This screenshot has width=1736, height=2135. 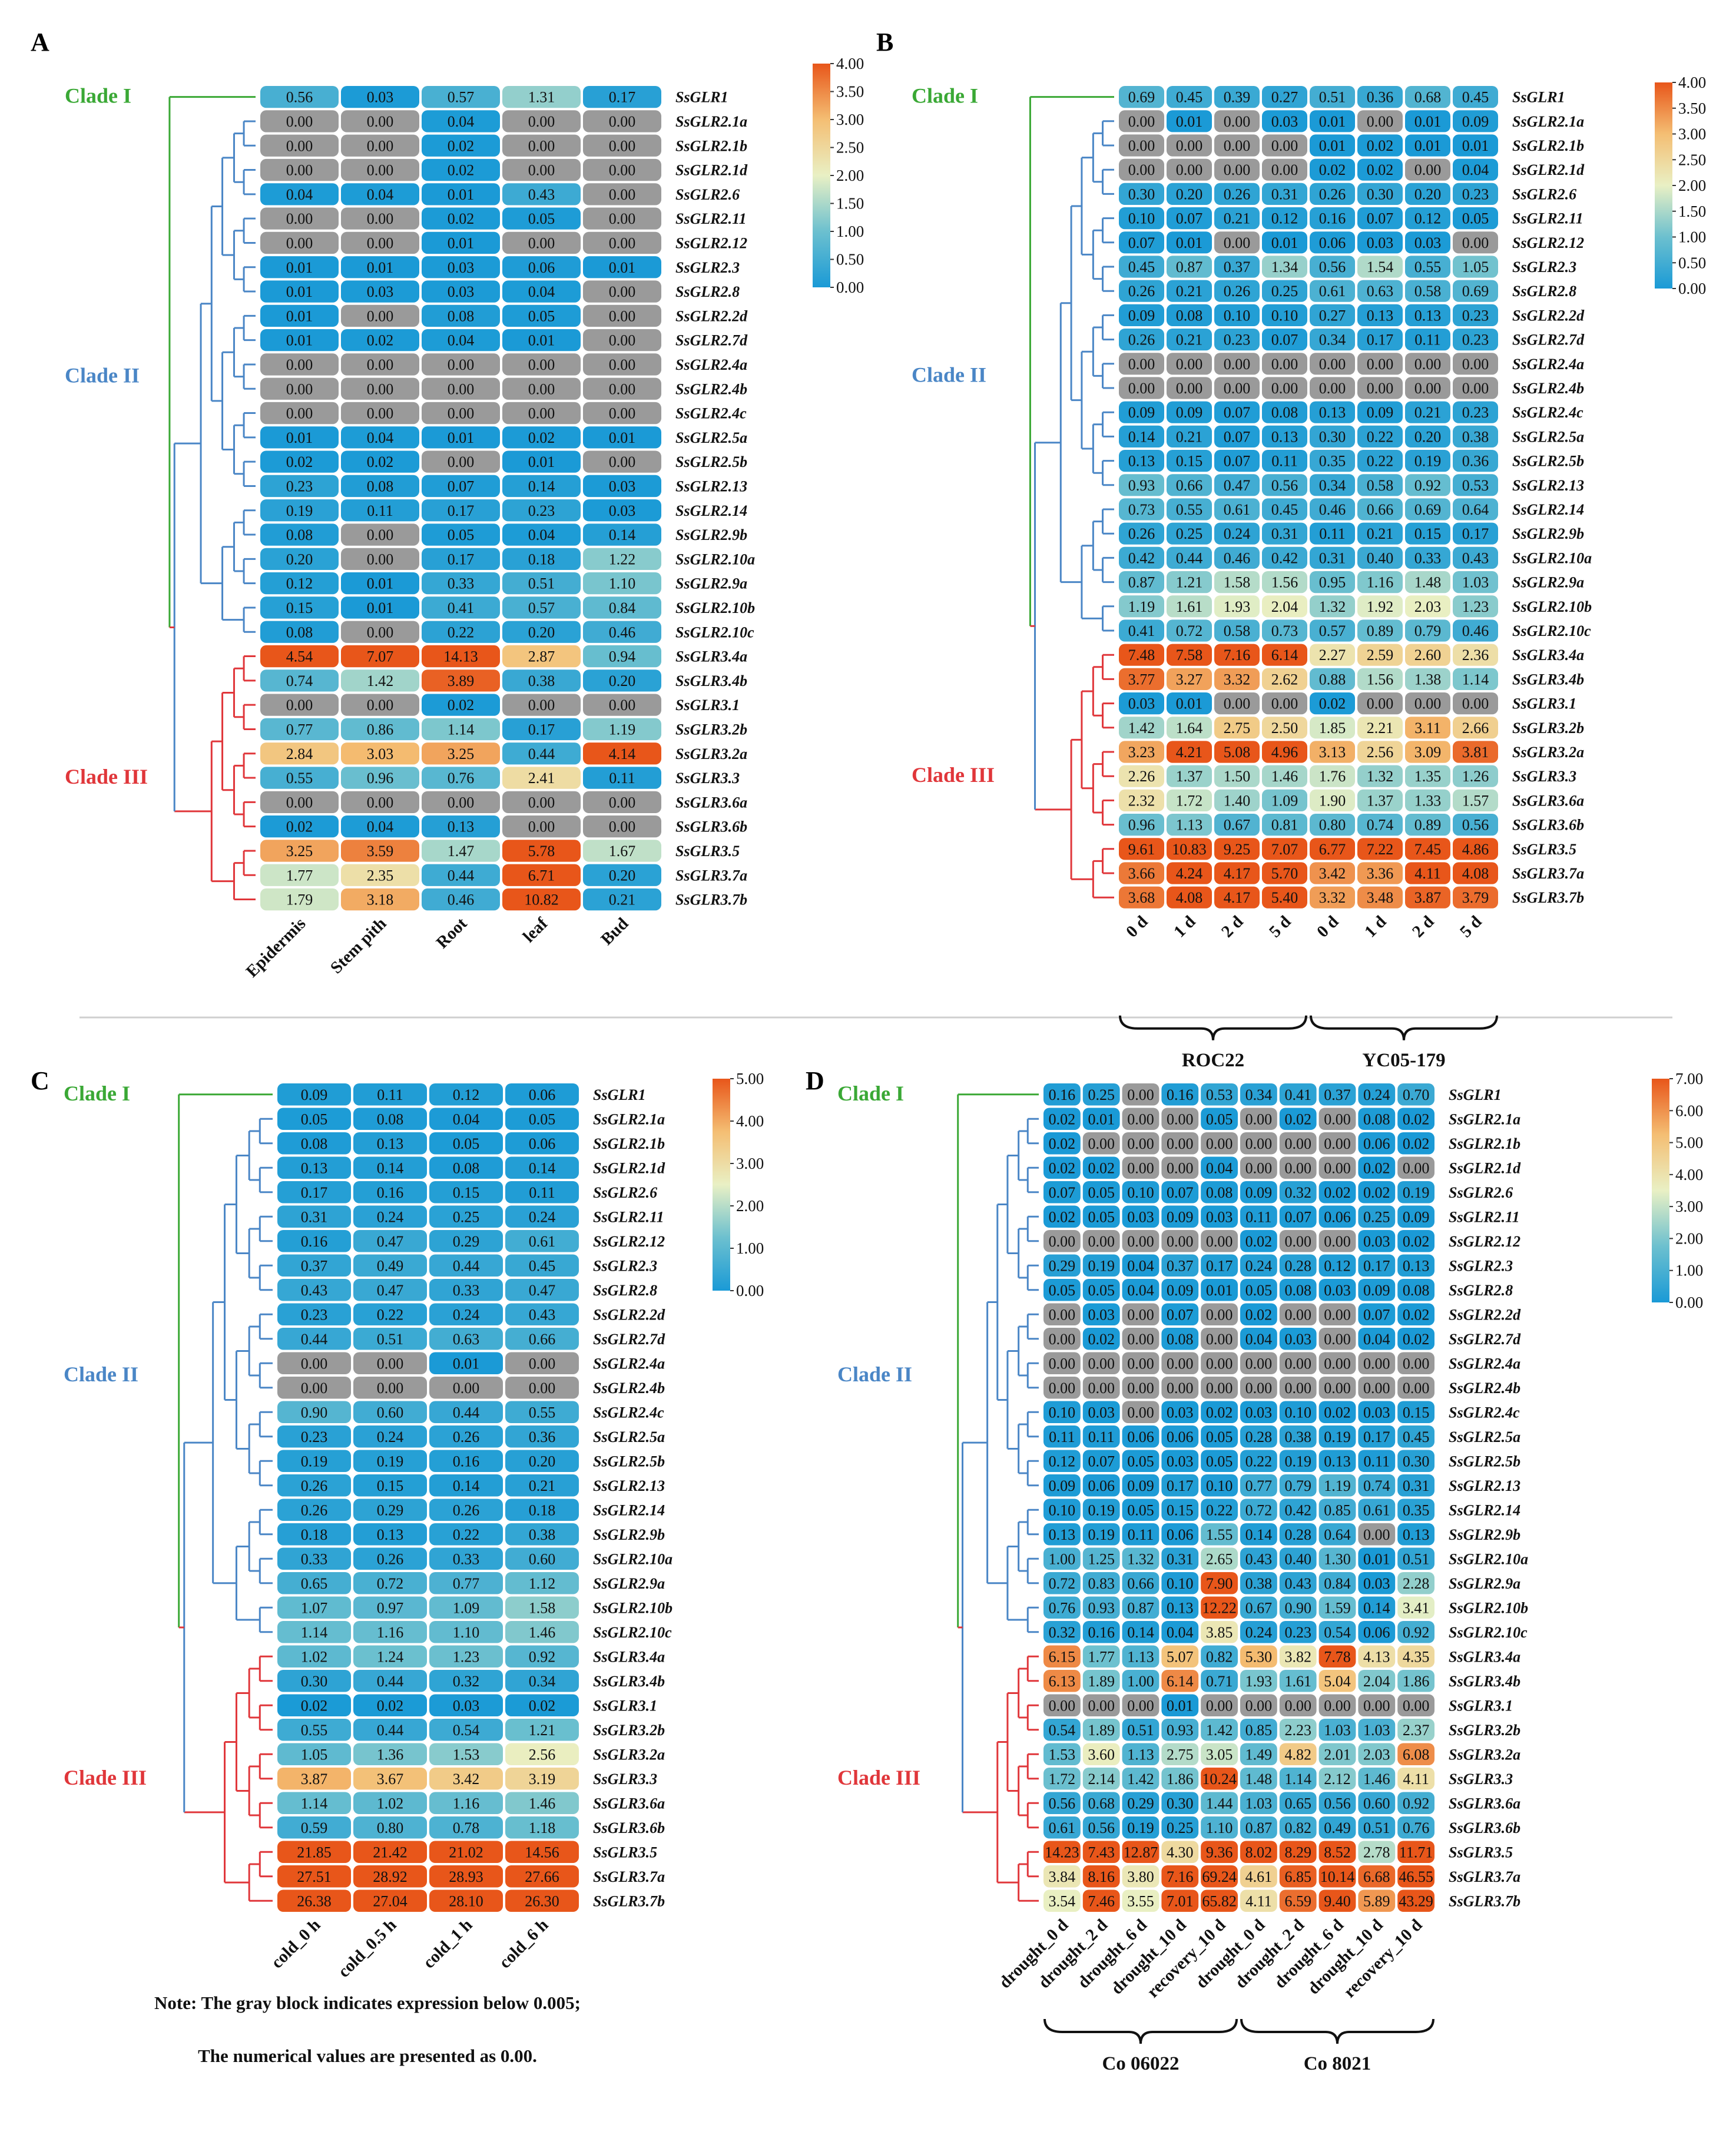 What do you see at coordinates (1337, 1901) in the screenshot?
I see `cell-value: 9.40` at bounding box center [1337, 1901].